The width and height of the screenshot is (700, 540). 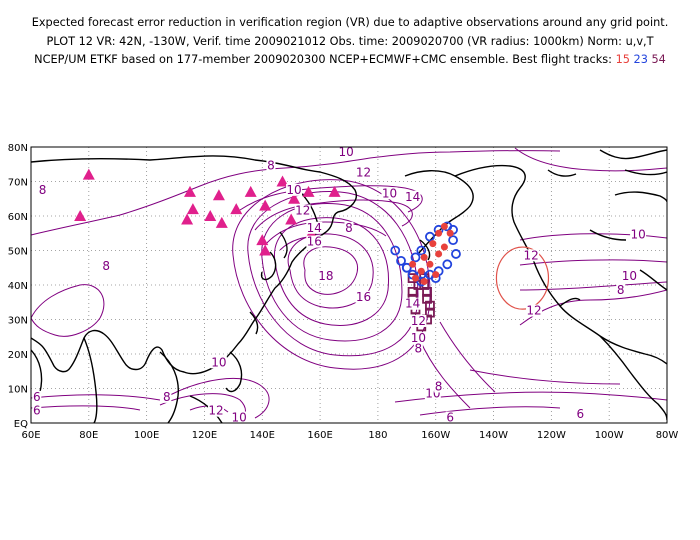 What do you see at coordinates (18, 252) in the screenshot?
I see `latitude-label: 50N` at bounding box center [18, 252].